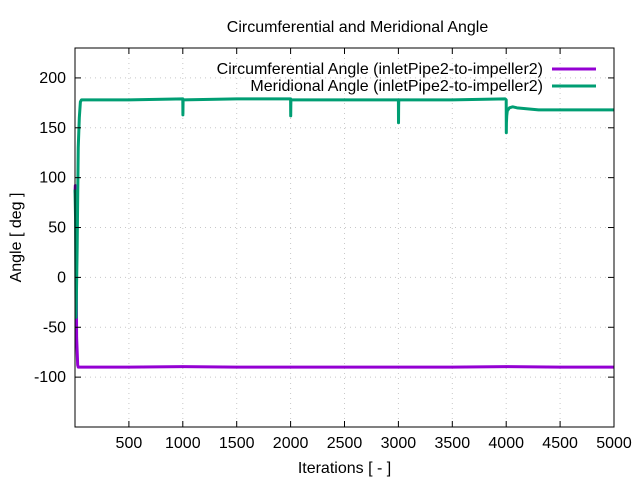 Image resolution: width=640 pixels, height=480 pixels. What do you see at coordinates (291, 443) in the screenshot?
I see `x-tick-label: 2000` at bounding box center [291, 443].